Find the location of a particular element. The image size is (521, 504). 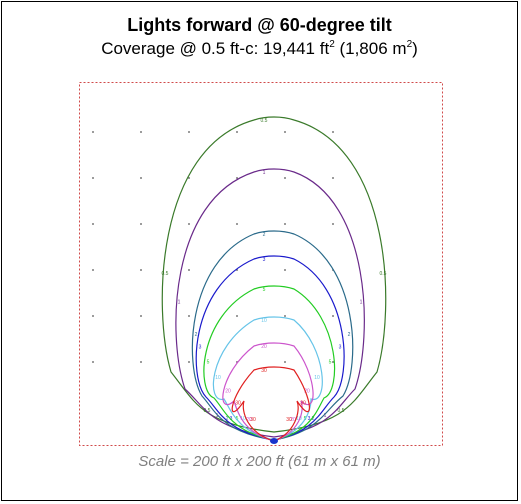

light-source is located at coordinates (274, 441).